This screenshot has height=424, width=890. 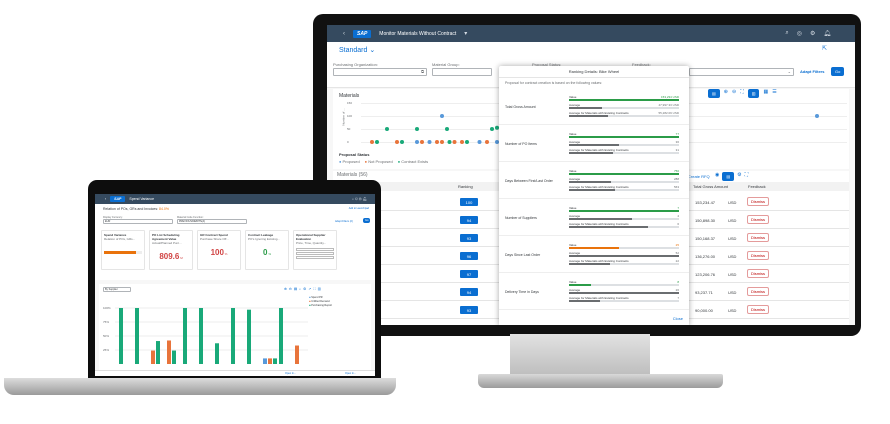 What do you see at coordinates (757, 186) in the screenshot?
I see `column-feedback: Feedback` at bounding box center [757, 186].